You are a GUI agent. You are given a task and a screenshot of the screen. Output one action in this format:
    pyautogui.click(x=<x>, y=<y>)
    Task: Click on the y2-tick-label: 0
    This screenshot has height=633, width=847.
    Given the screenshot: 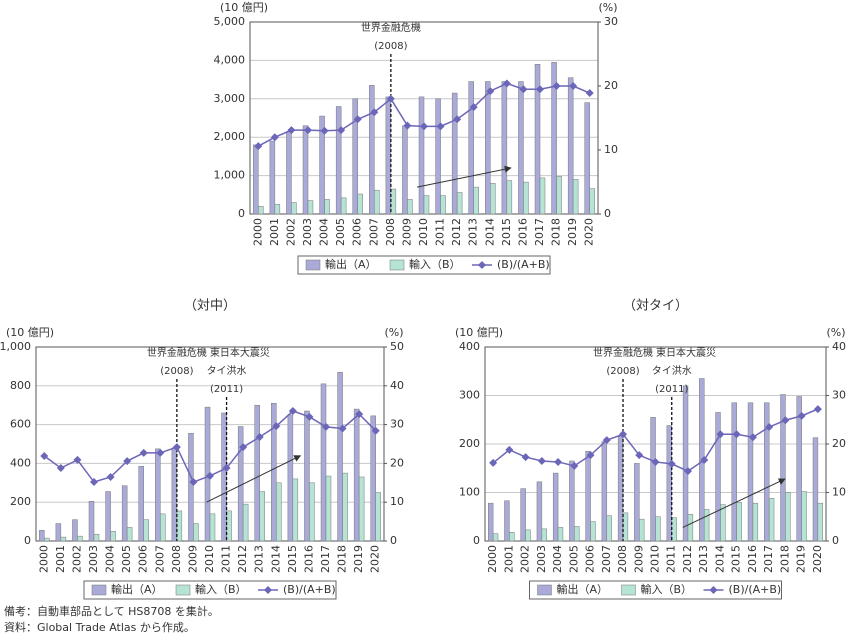 What is the action you would take?
    pyautogui.click(x=835, y=540)
    